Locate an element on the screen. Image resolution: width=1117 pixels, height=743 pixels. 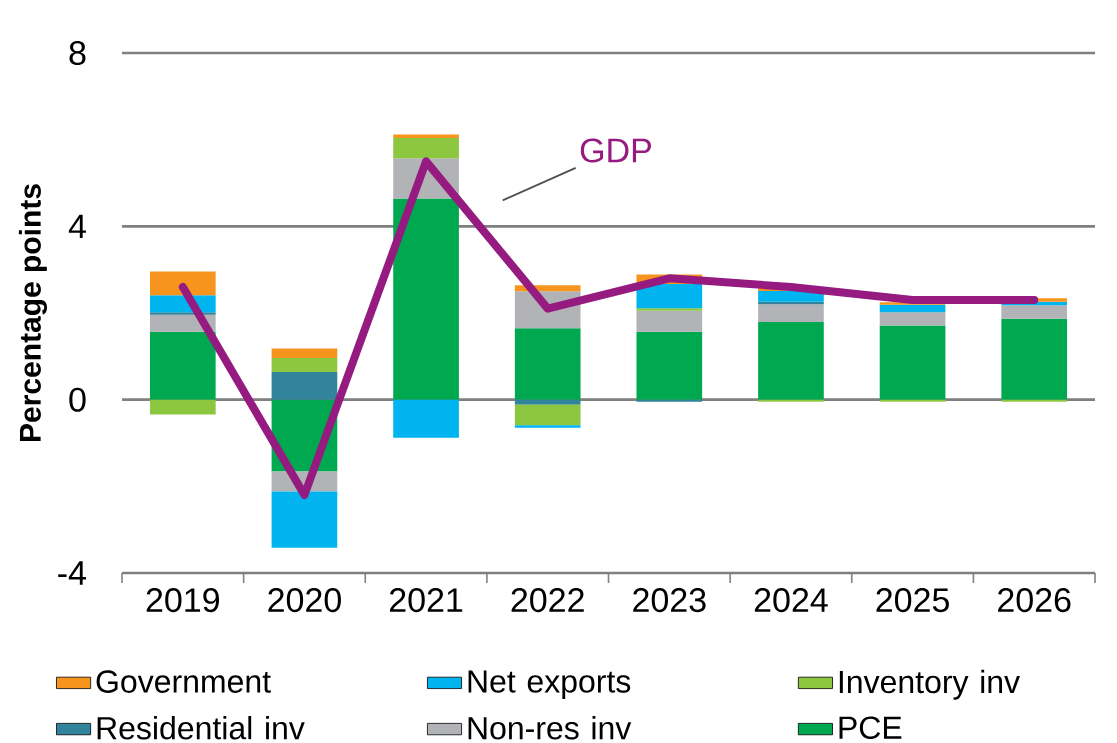
x-tick-label: 2023 is located at coordinates (669, 600).